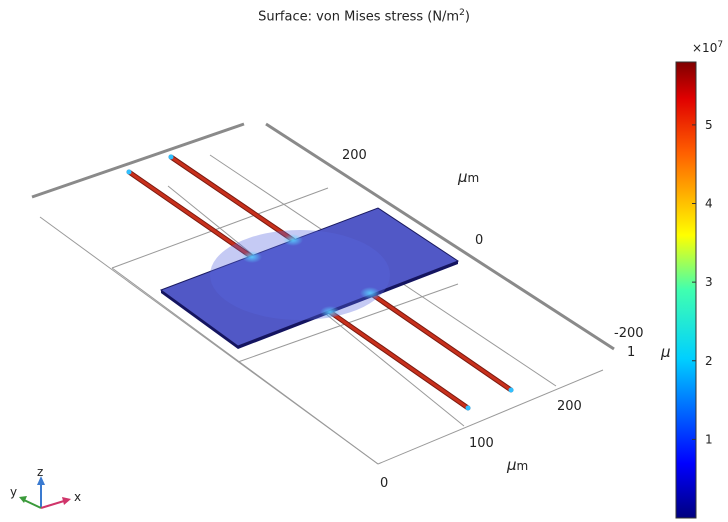  Describe the element at coordinates (354, 155) in the screenshot. I see `y-tick-200: 200` at that location.